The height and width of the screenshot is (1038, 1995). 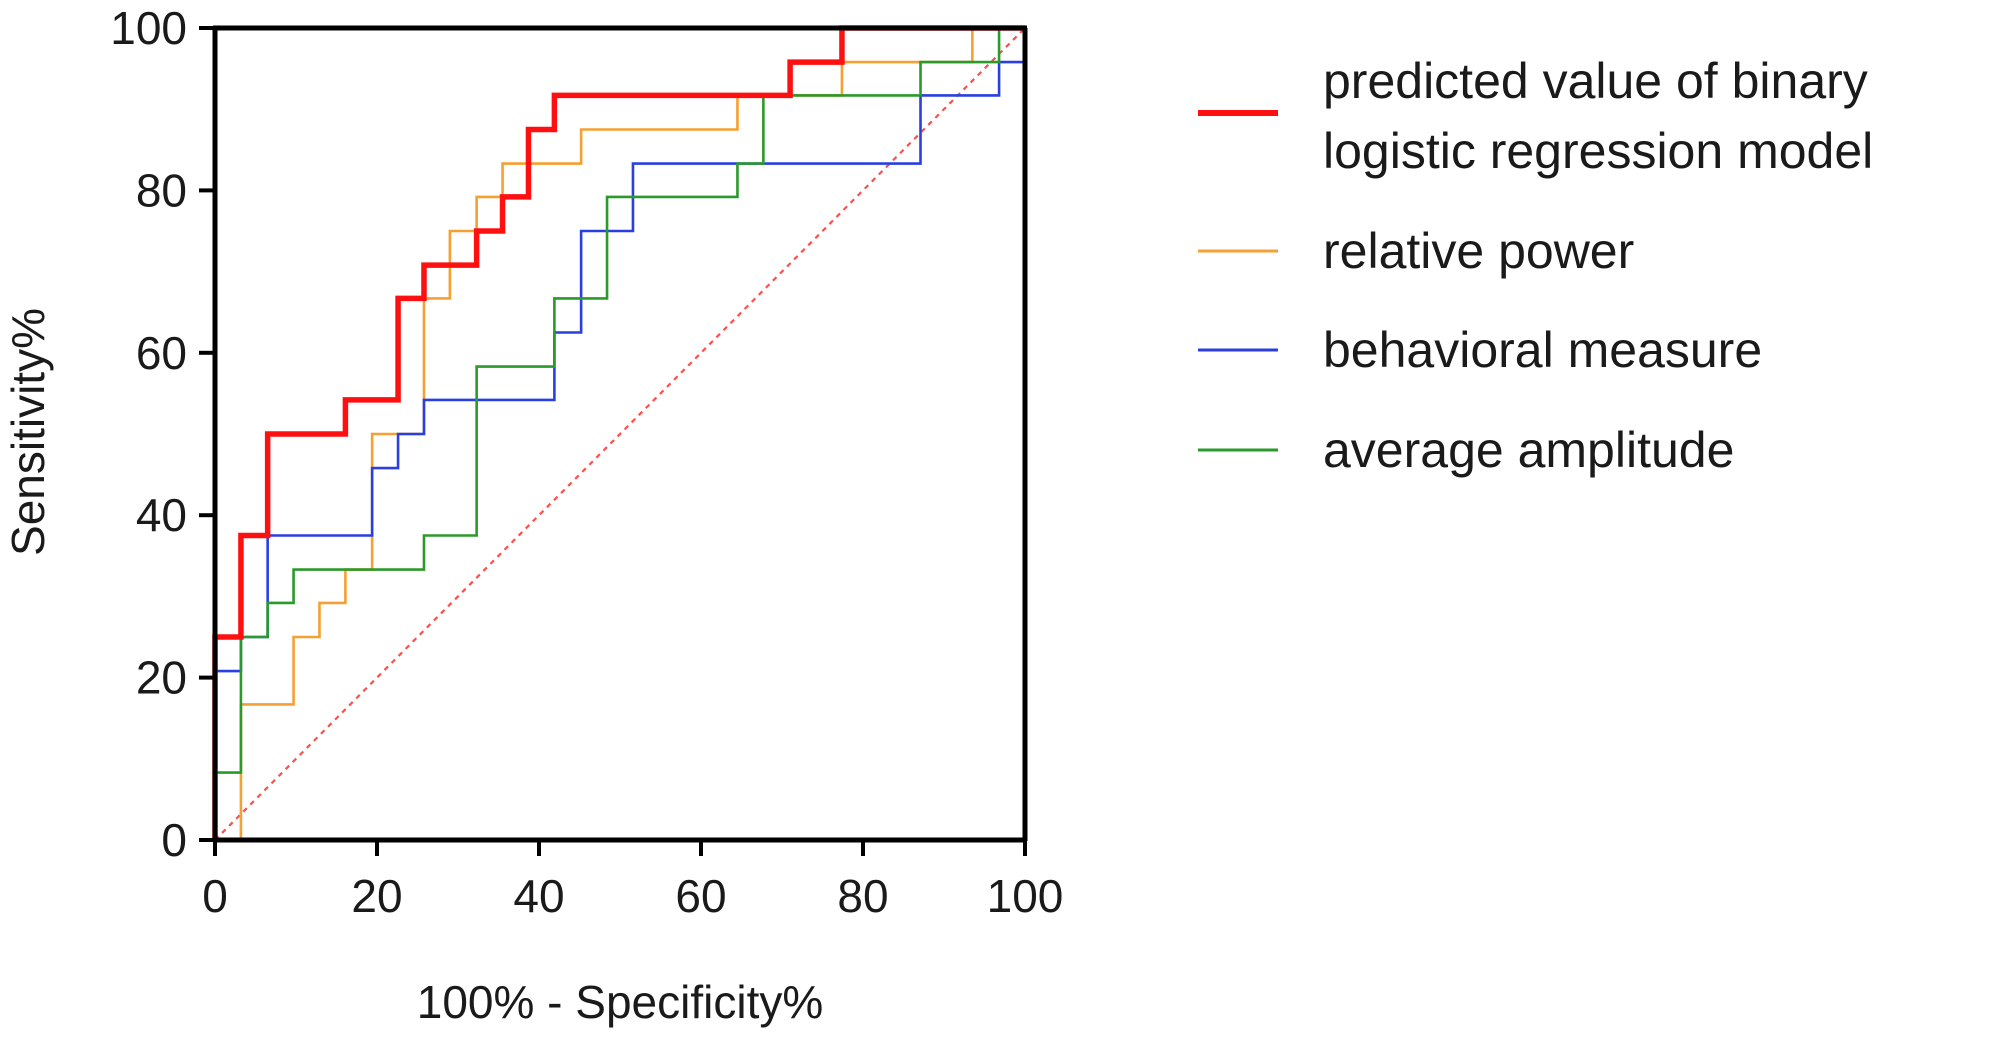 I want to click on legend-label-predicted-value-of-binary-logistic-regression-model: logistic regression model, so click(x=1598, y=151).